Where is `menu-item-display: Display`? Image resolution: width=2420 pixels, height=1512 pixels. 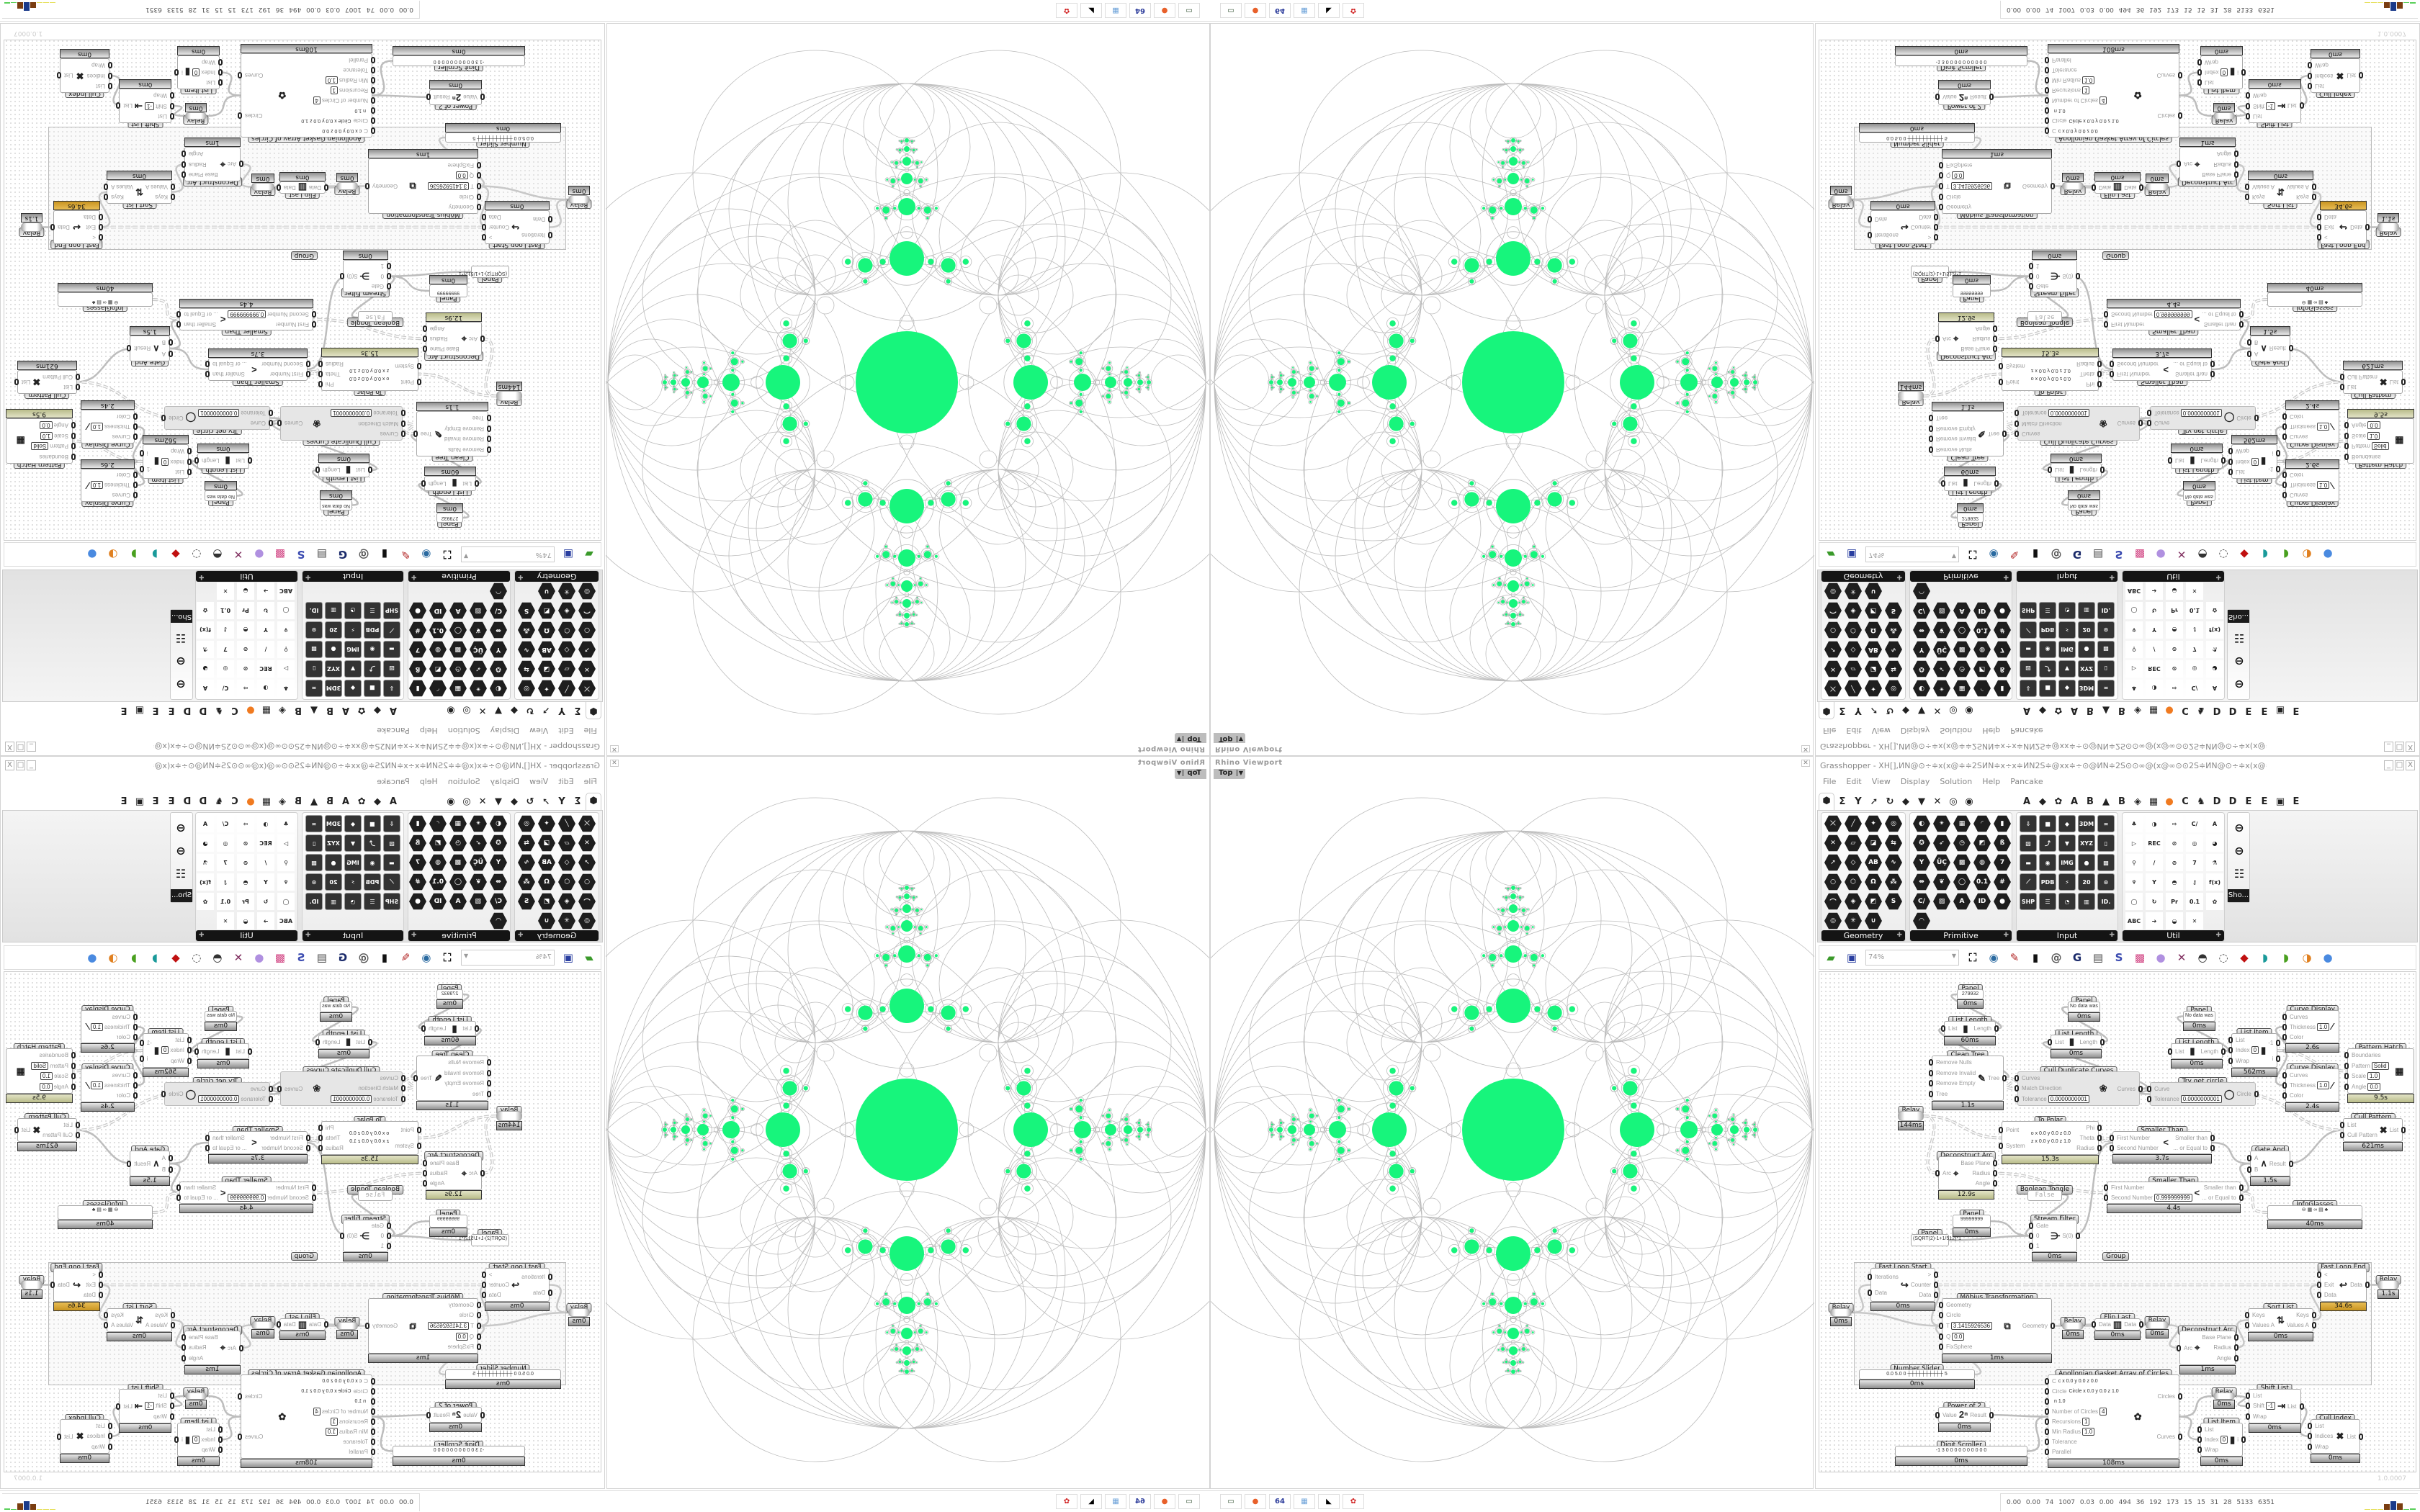 menu-item-display: Display is located at coordinates (1915, 781).